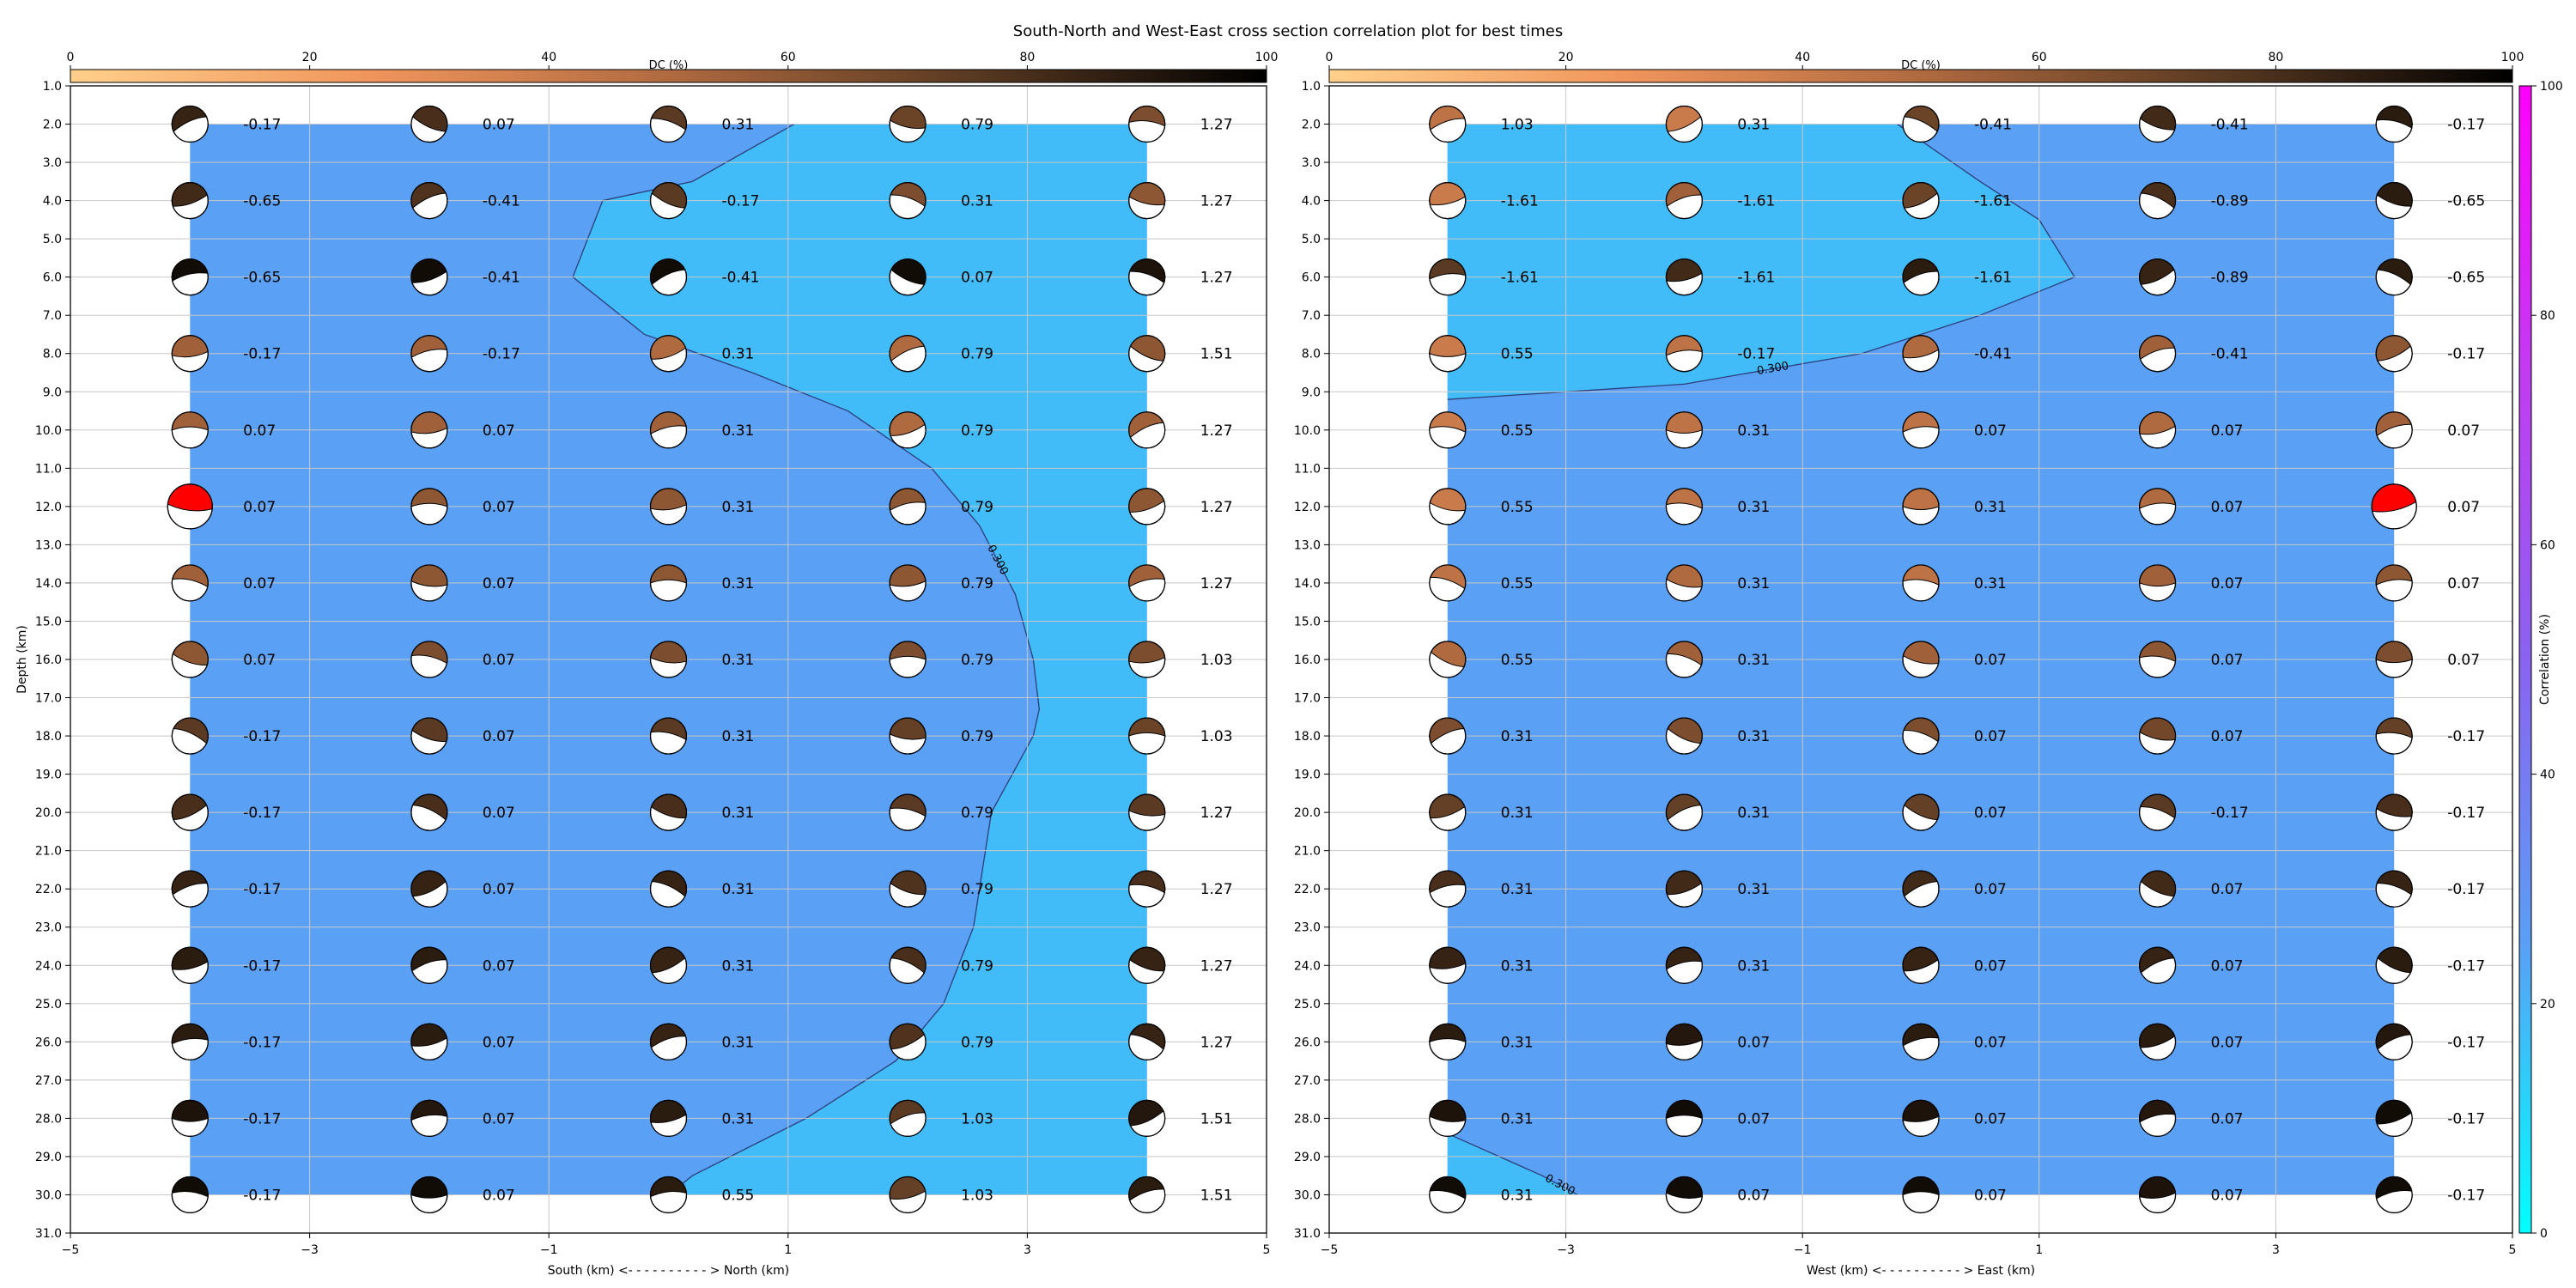  What do you see at coordinates (2230, 279) in the screenshot?
I see `beachball-label: -0.89` at bounding box center [2230, 279].